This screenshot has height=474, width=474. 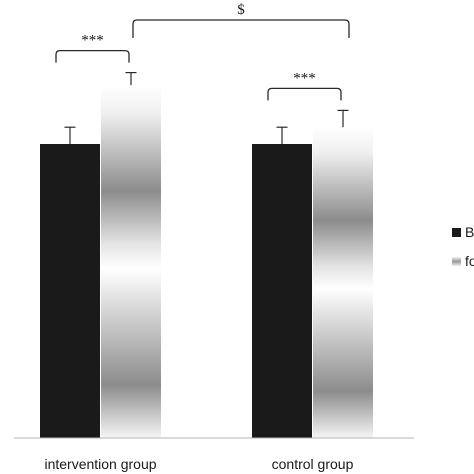 I want to click on significance-bracket-between-label: $, so click(x=241, y=10).